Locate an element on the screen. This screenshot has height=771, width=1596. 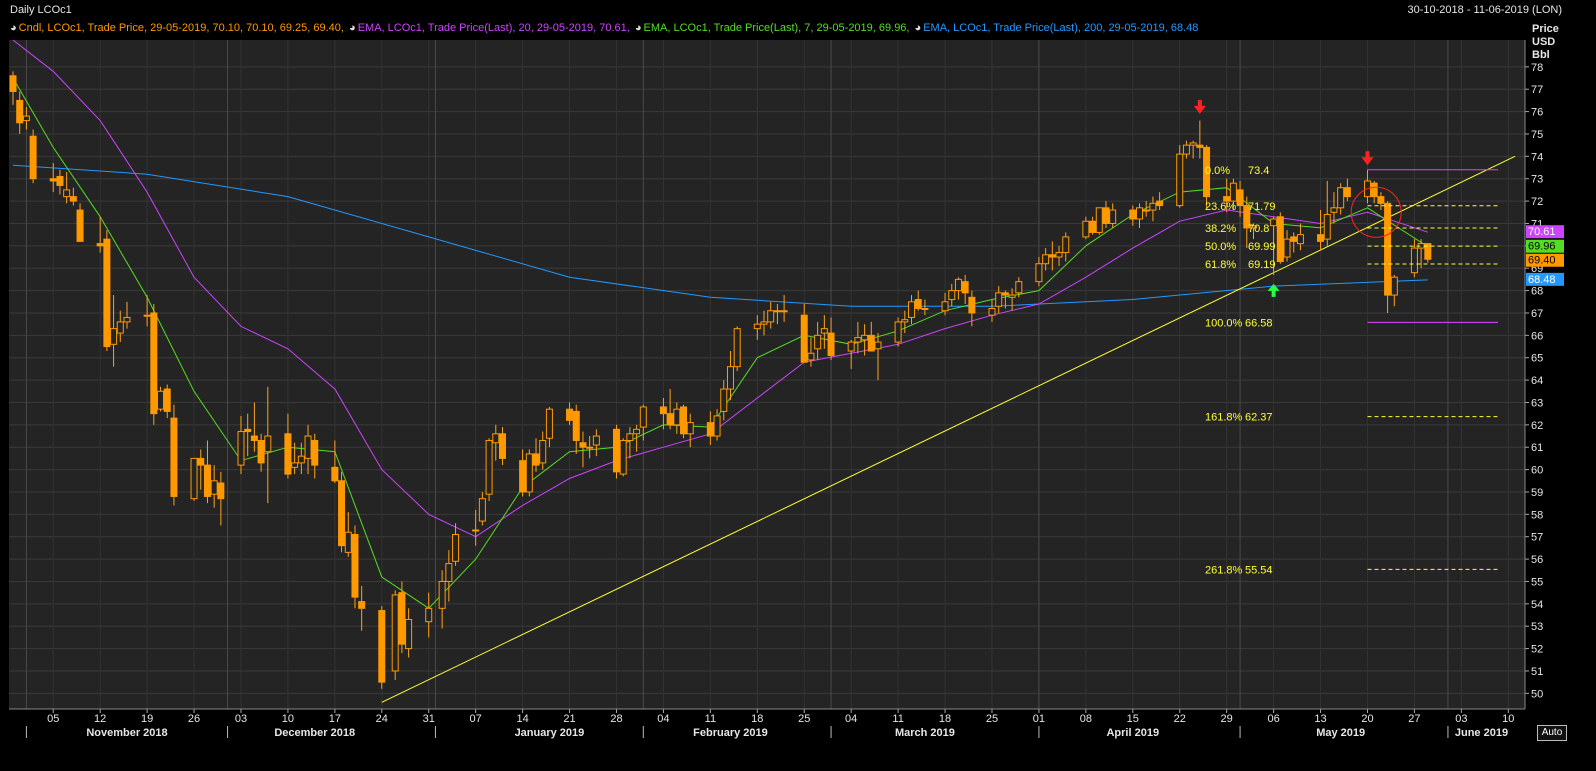
fib-level-value: 62.37 is located at coordinates (1259, 418).